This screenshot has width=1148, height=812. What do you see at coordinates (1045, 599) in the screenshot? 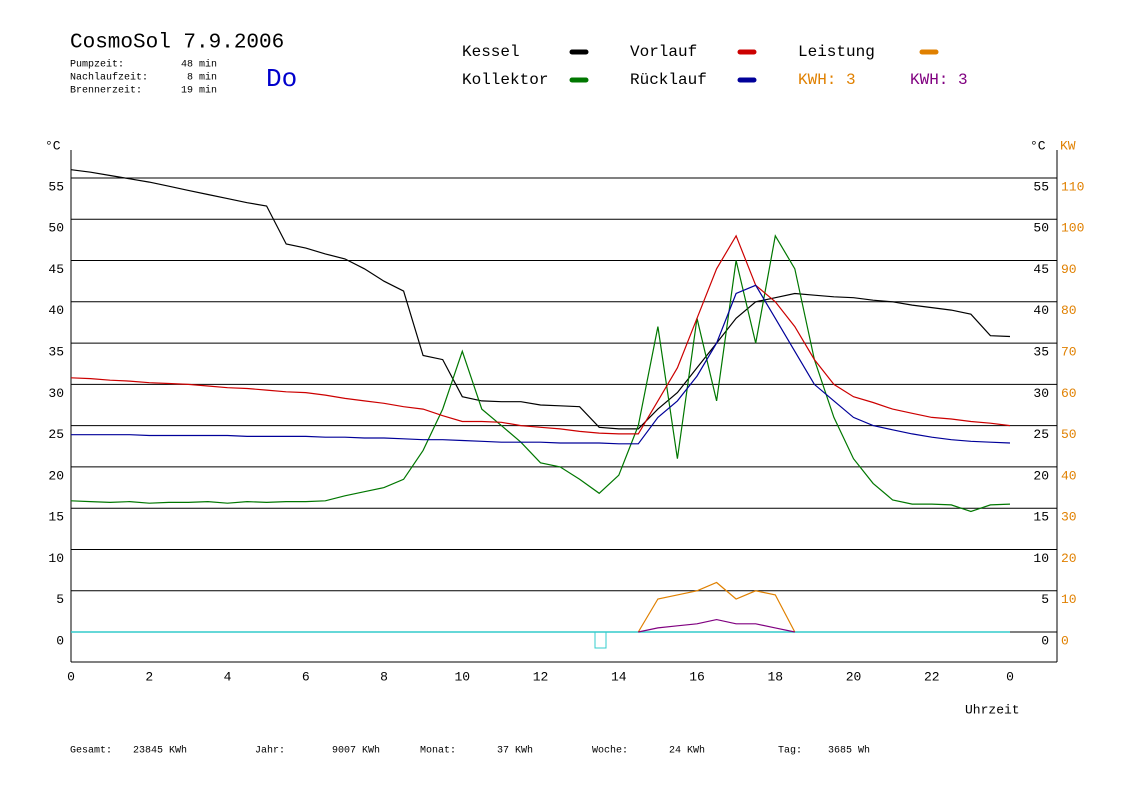
I see `y2-tick-label-c: 5` at bounding box center [1045, 599].